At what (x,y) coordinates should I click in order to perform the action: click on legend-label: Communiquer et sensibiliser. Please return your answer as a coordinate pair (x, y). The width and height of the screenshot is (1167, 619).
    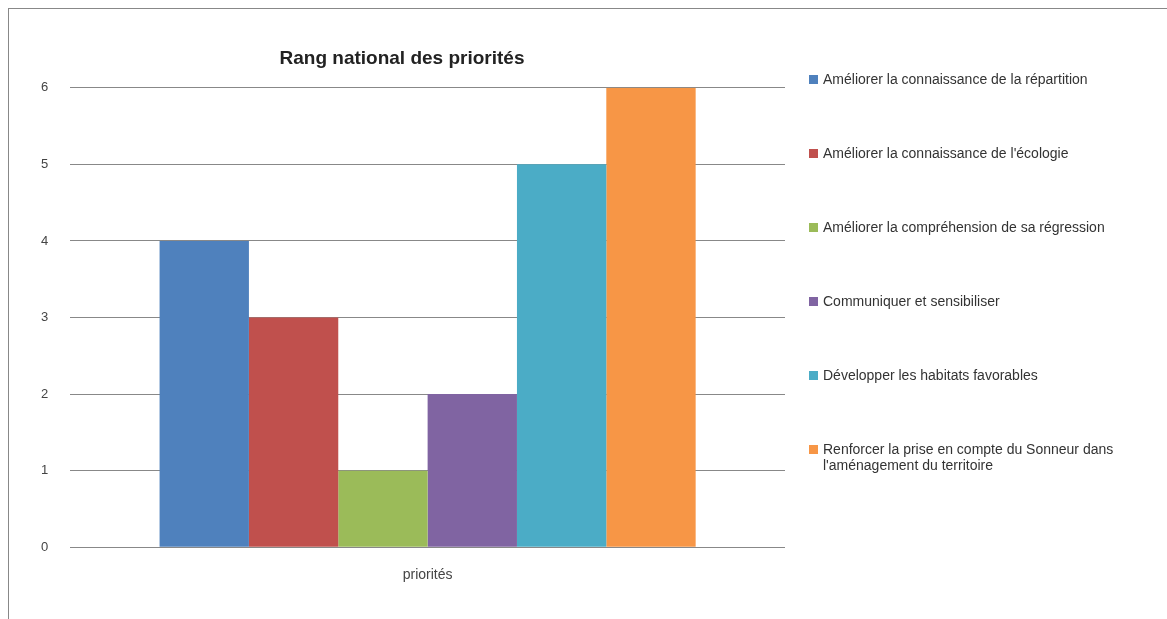
    Looking at the image, I should click on (911, 301).